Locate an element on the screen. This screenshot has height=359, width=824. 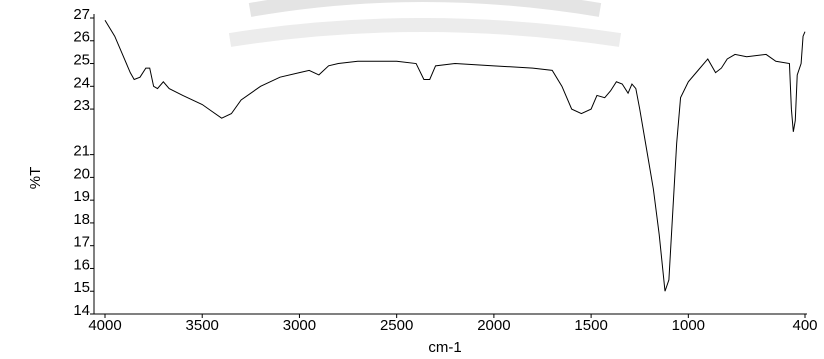
watermark is located at coordinates (425, 23).